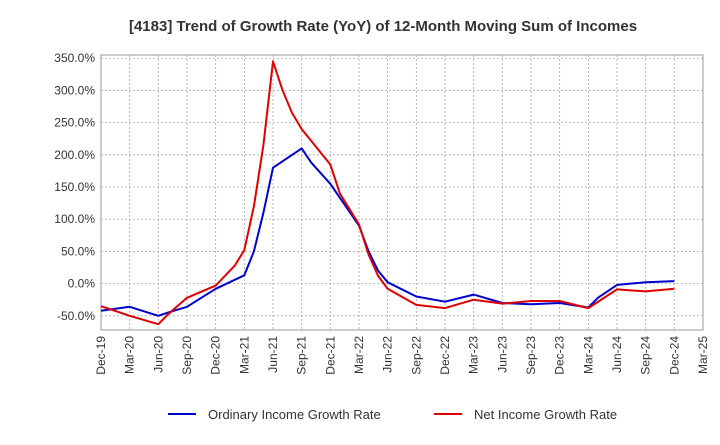 This screenshot has height=445, width=720. What do you see at coordinates (101, 355) in the screenshot?
I see `x-tick-label: Dec-19` at bounding box center [101, 355].